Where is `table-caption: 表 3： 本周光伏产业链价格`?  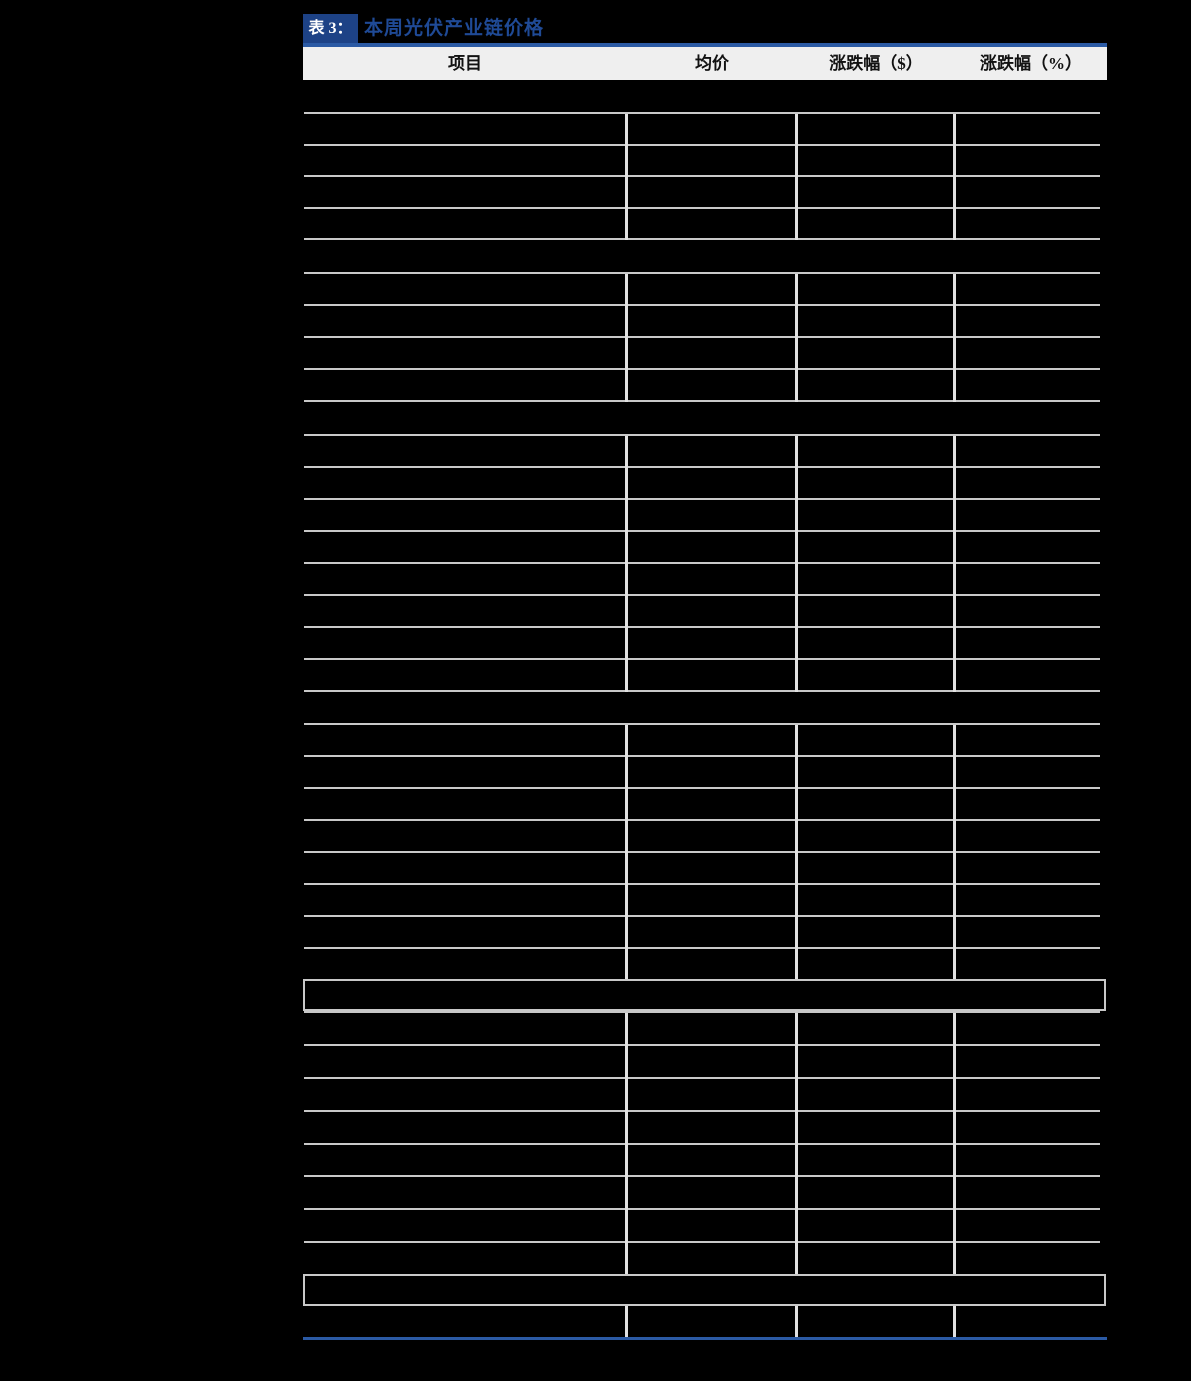 table-caption: 表 3： 本周光伏产业链价格 is located at coordinates (423, 29).